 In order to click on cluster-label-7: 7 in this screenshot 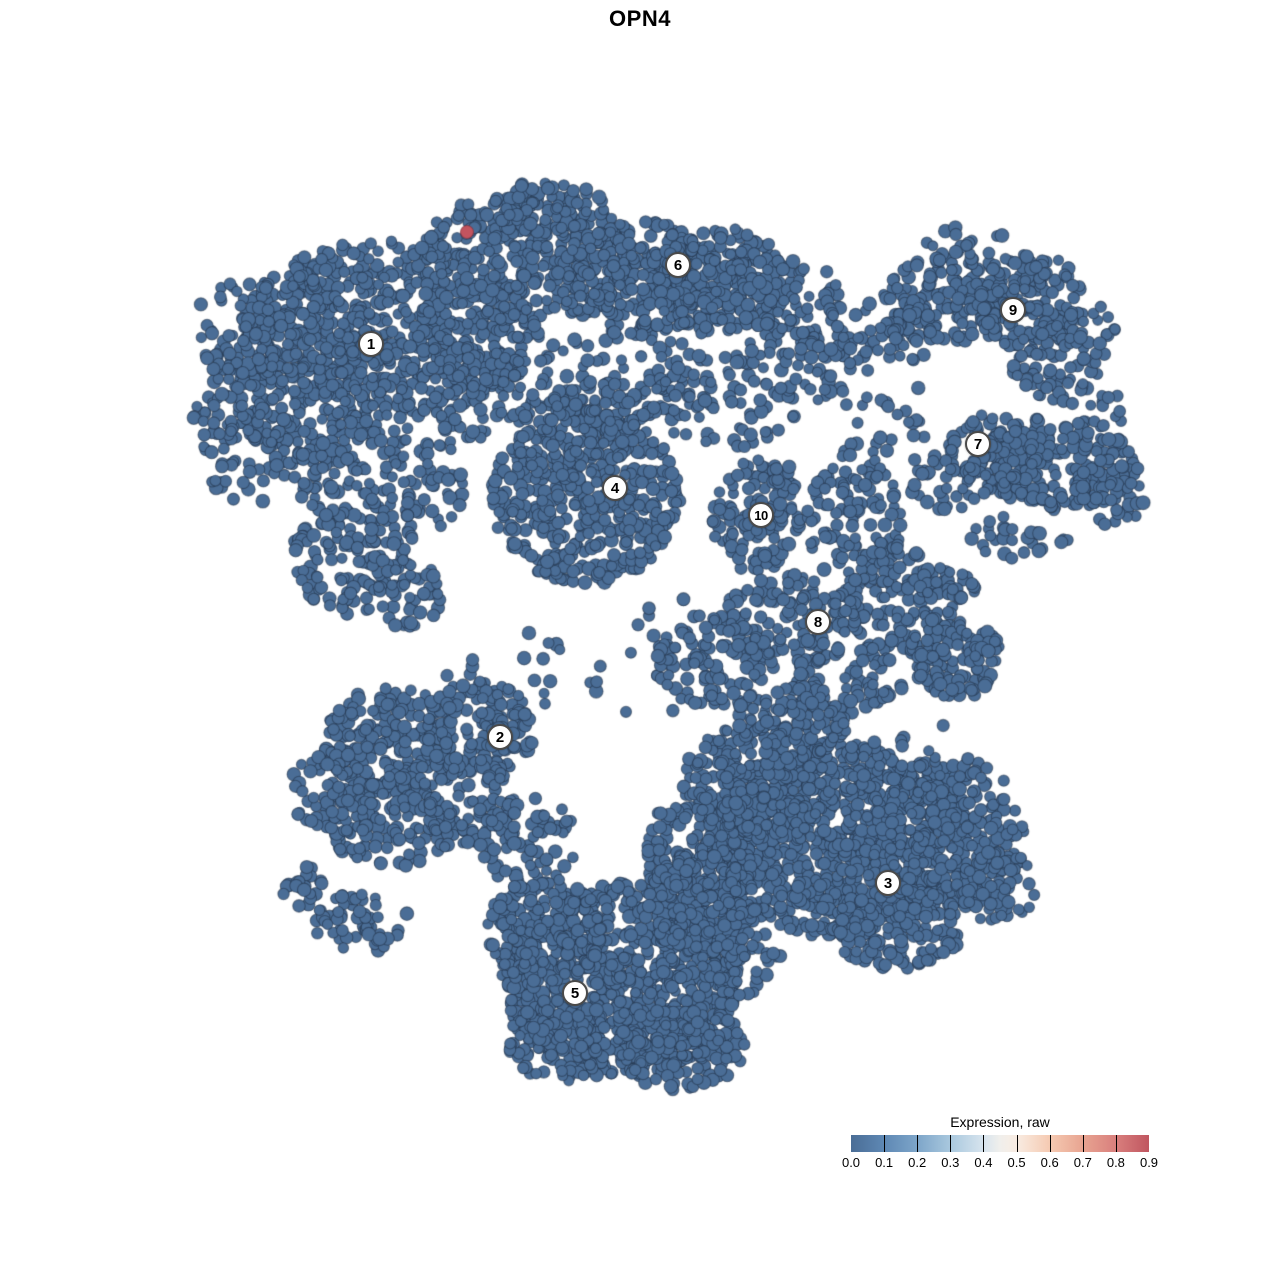, I will do `click(978, 444)`.